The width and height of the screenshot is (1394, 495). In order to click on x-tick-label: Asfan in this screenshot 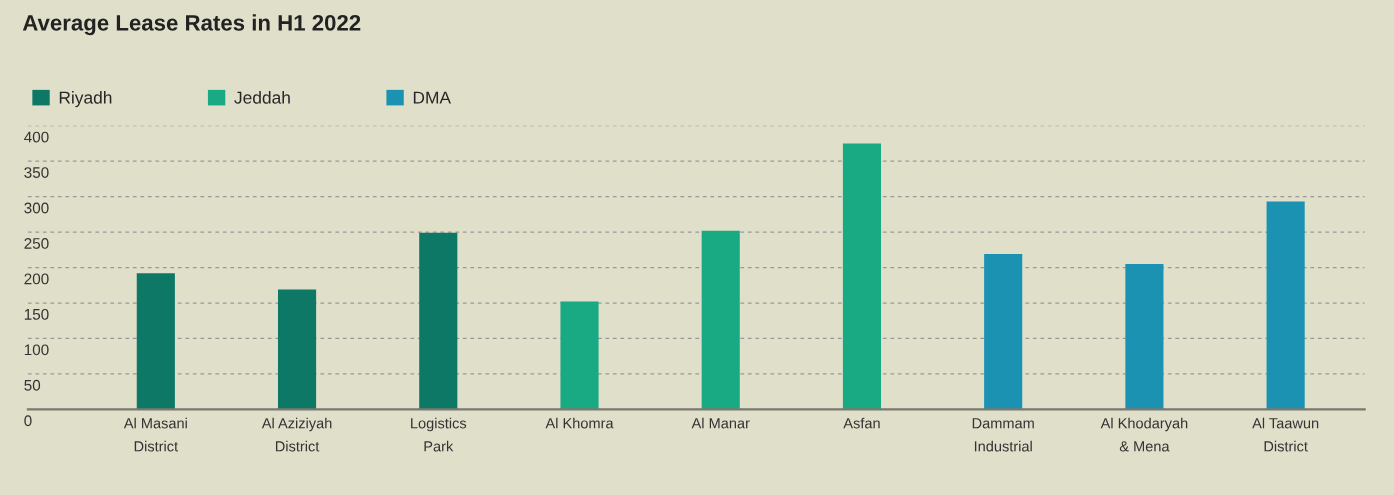, I will do `click(861, 423)`.